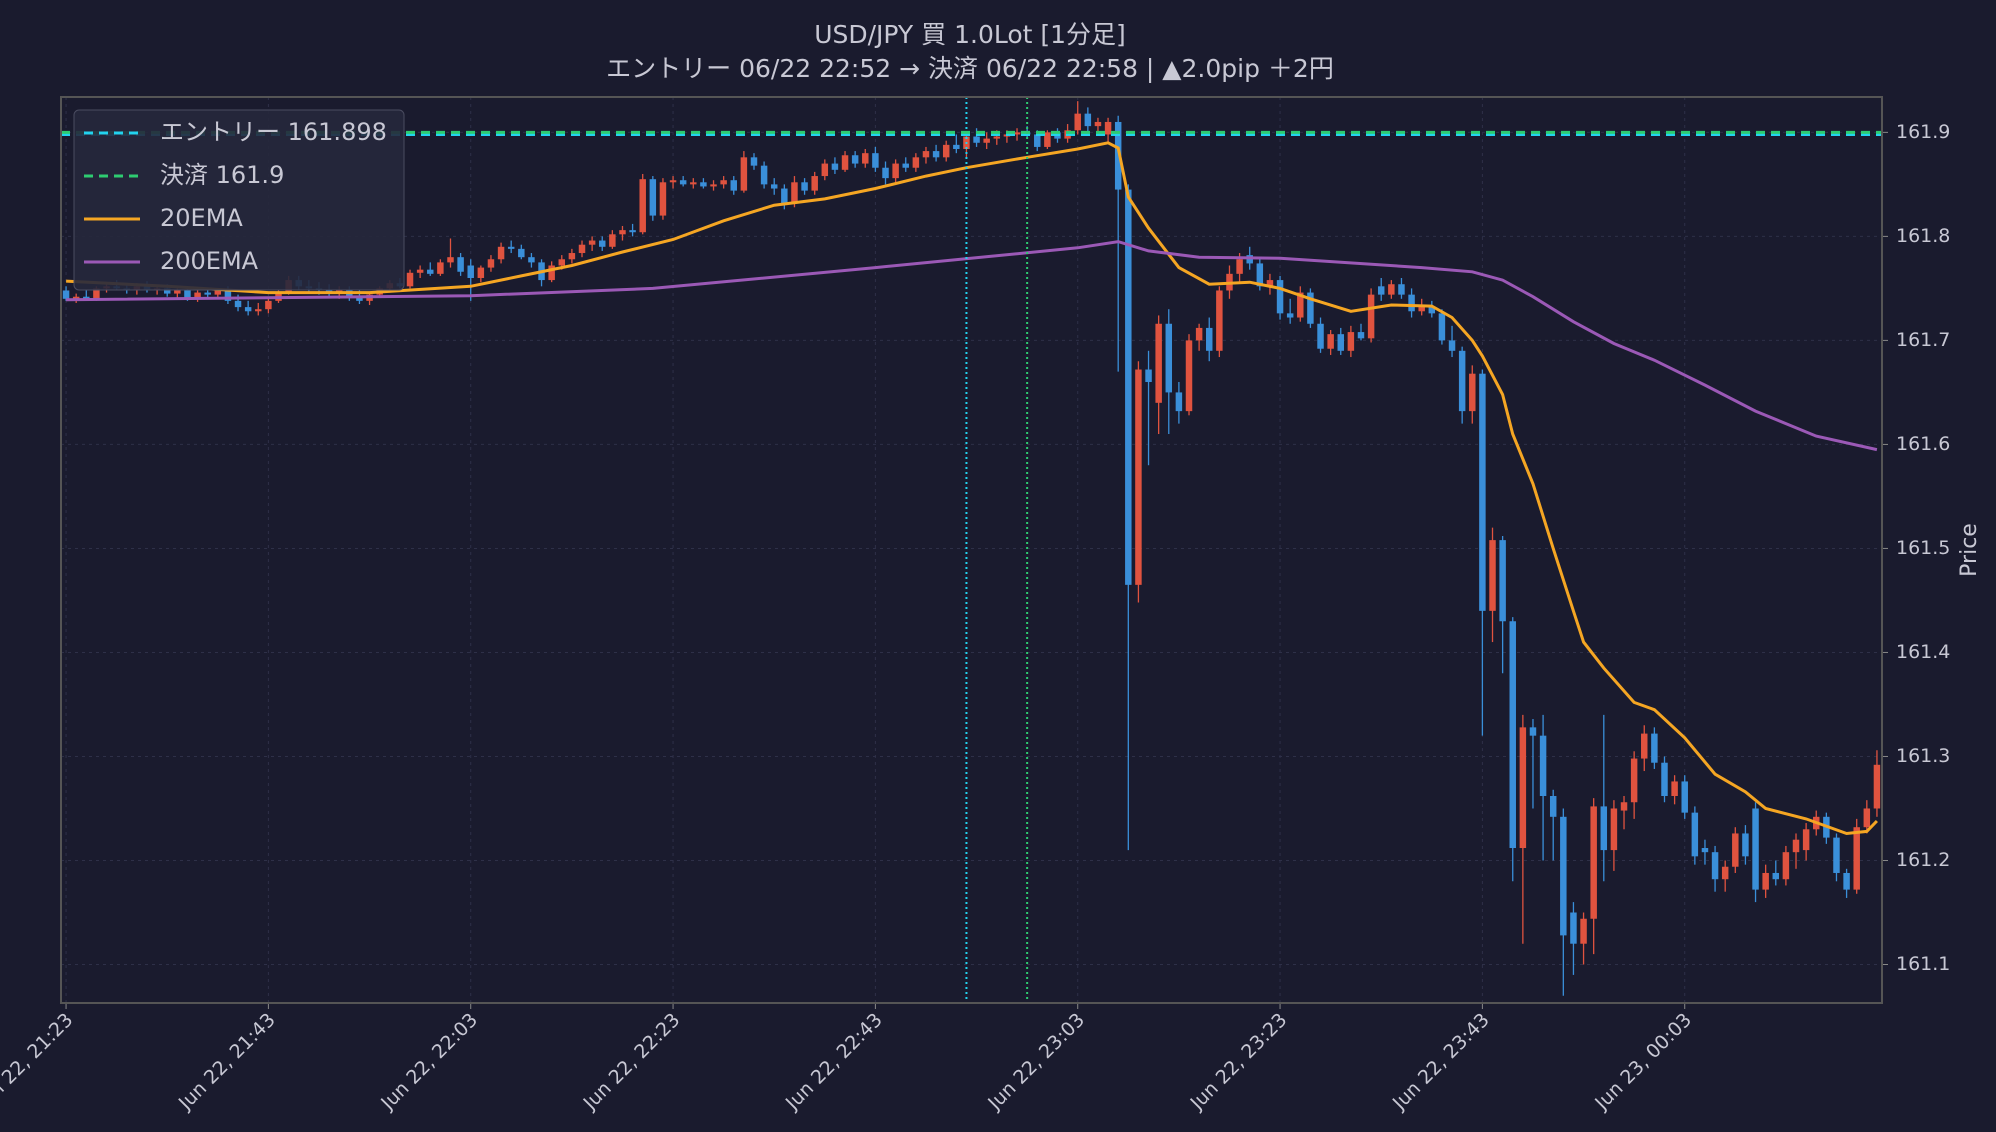  I want to click on y-tick-label: 161.3, so click(1923, 756).